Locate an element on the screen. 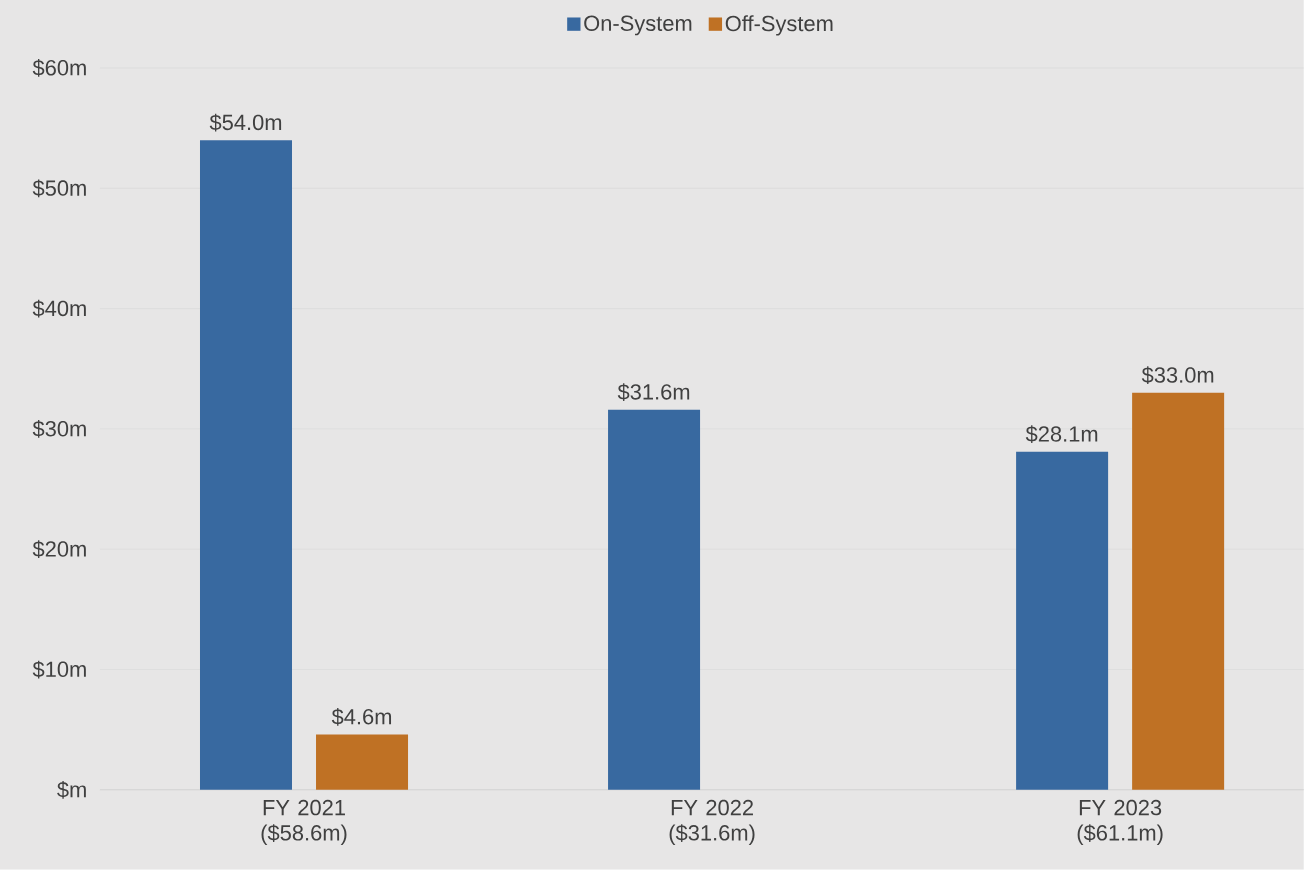  y-tick-label: $60m is located at coordinates (59, 68).